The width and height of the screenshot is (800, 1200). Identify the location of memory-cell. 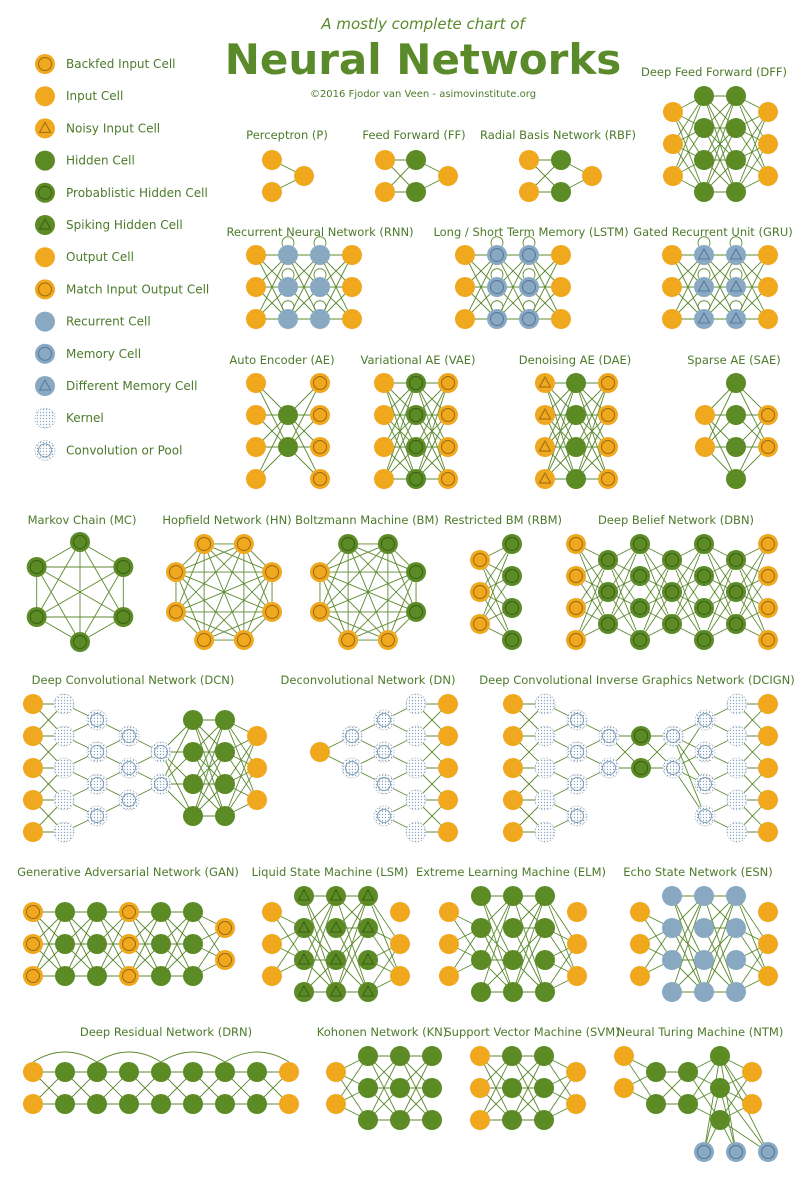
(497, 255).